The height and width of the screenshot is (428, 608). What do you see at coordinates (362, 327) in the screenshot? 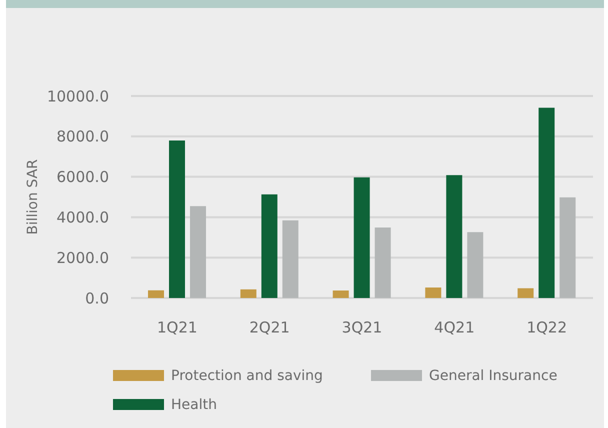
I see `x-tick-label: 3Q21` at bounding box center [362, 327].